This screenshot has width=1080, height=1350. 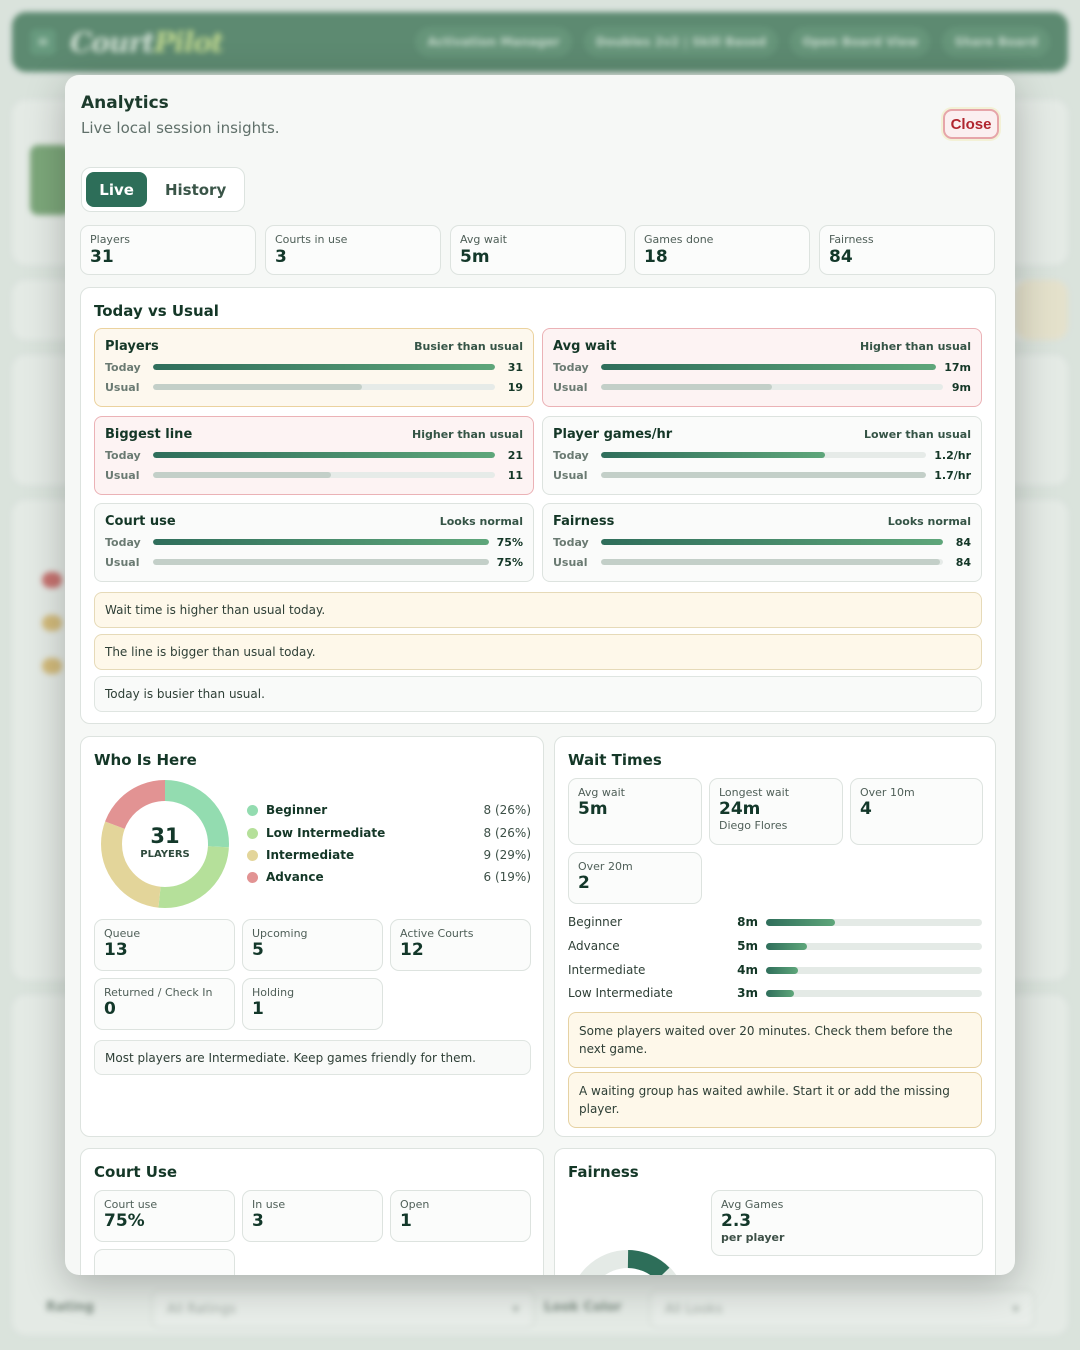 I want to click on wait-group-value: 5m, so click(x=747, y=946).